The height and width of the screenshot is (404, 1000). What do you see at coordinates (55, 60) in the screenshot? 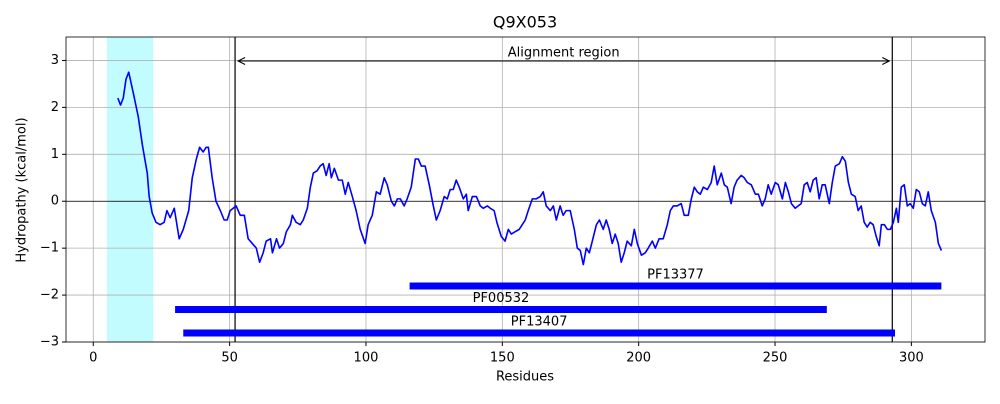
I see `y-tick-label: 3` at bounding box center [55, 60].